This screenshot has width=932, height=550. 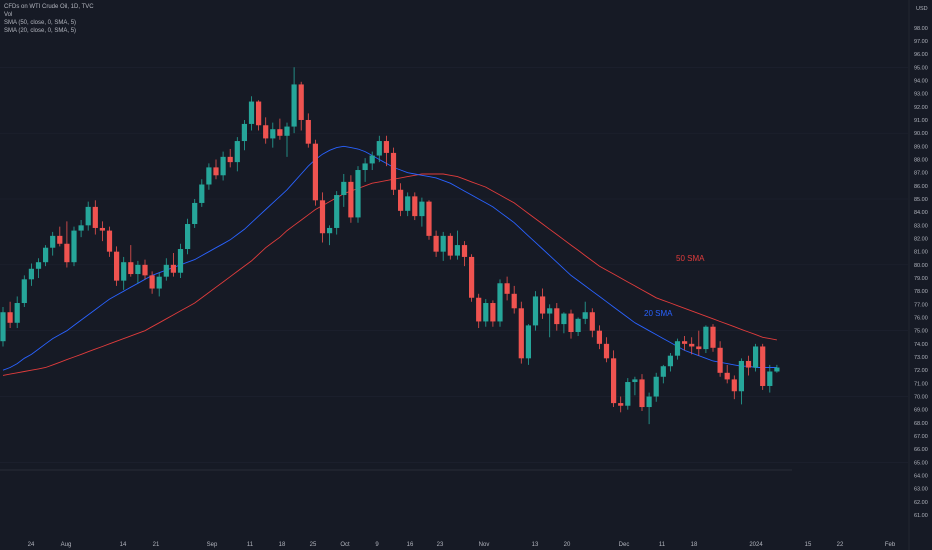 What do you see at coordinates (123, 545) in the screenshot?
I see `time-tick-label: 14` at bounding box center [123, 545].